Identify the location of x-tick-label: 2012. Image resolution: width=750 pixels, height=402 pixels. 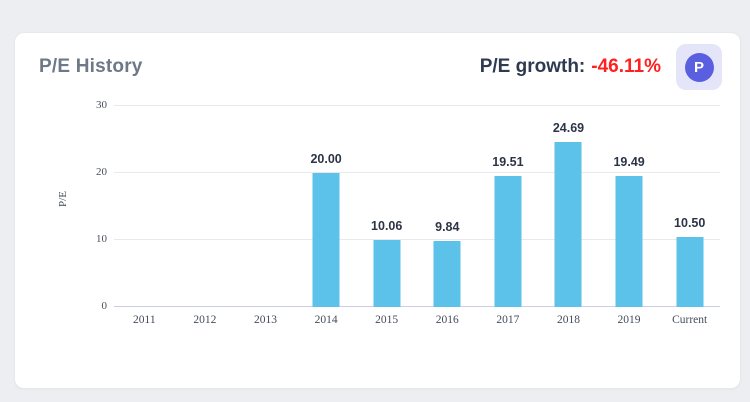
(205, 320).